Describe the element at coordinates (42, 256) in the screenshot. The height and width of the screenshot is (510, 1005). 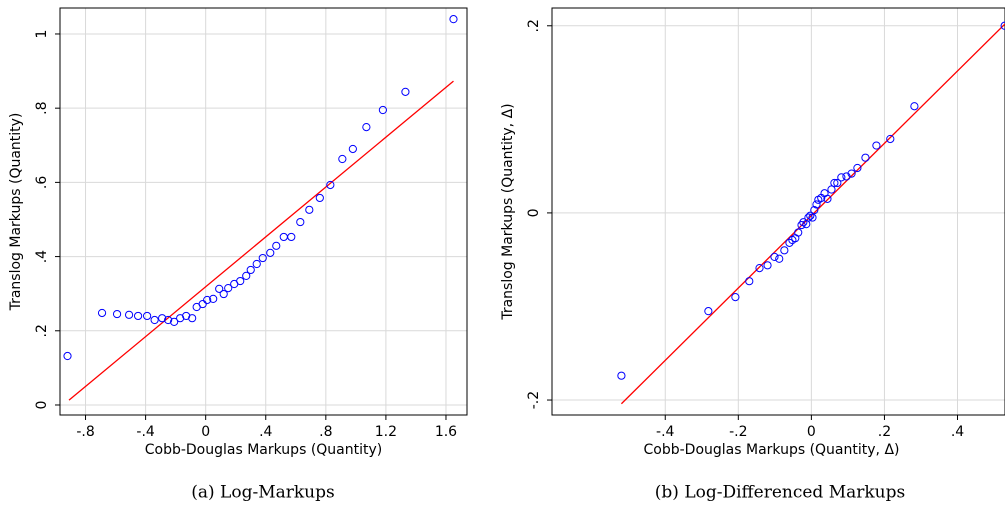
I see `y-tick-label: .4` at that location.